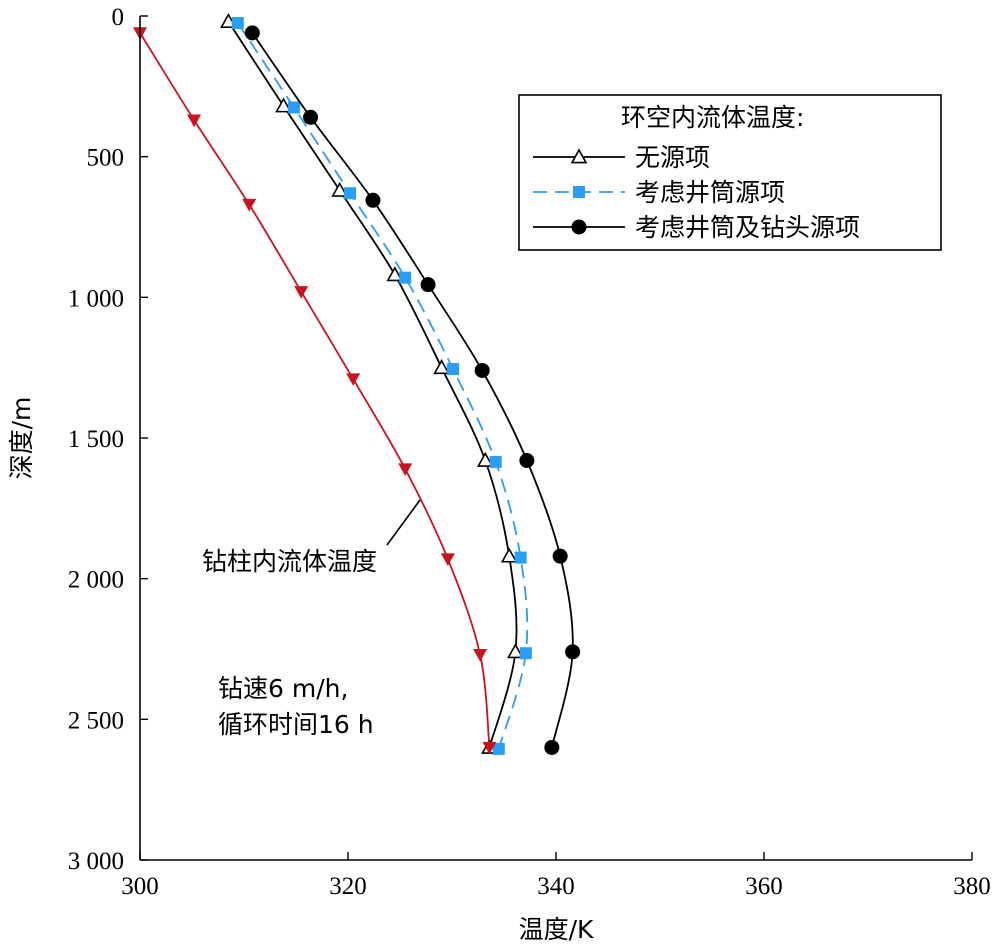 The height and width of the screenshot is (949, 1000). What do you see at coordinates (747, 227) in the screenshot?
I see `legend-label-2: 考虑井筒及钻头源项` at bounding box center [747, 227].